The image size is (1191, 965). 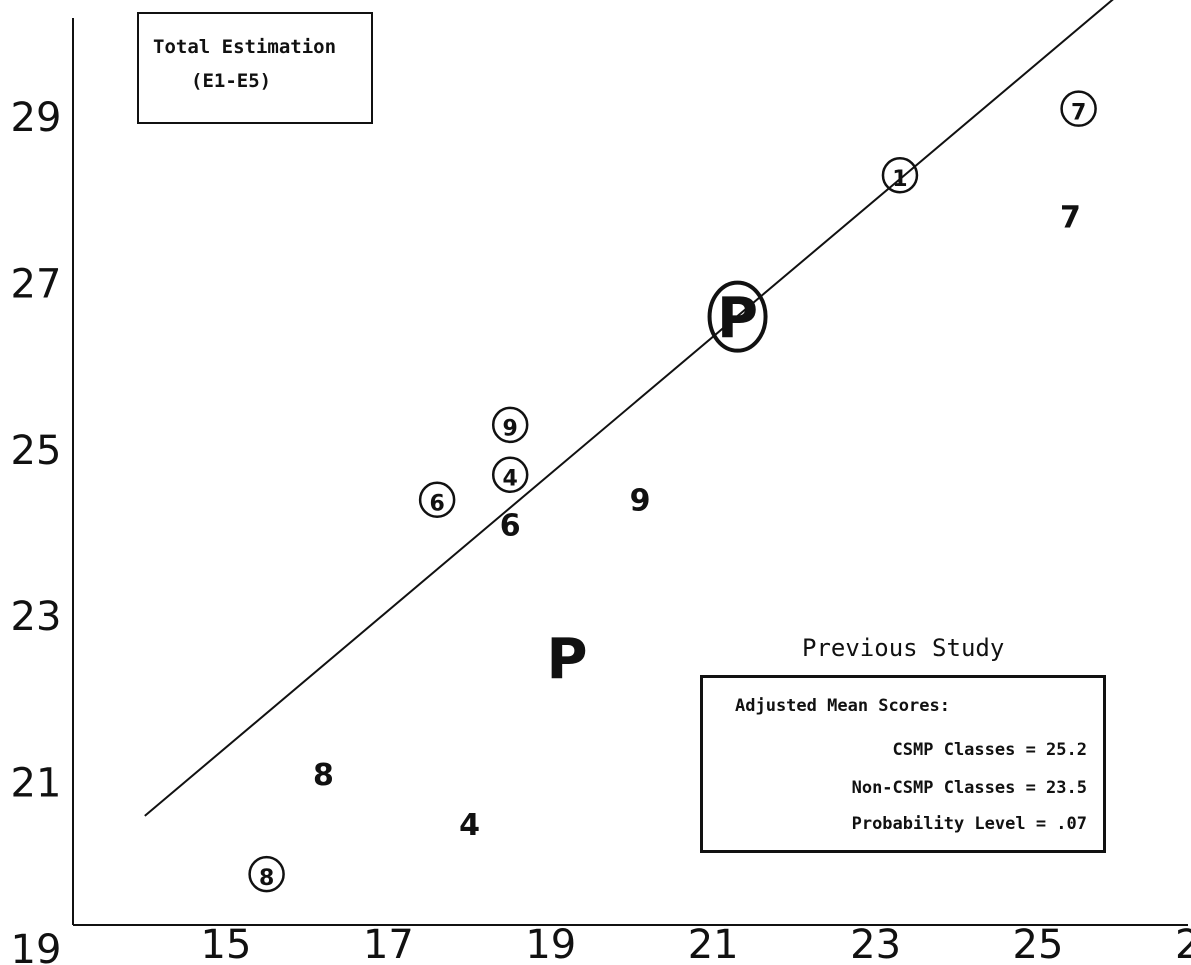 I want to click on point-P: P, so click(x=567, y=659).